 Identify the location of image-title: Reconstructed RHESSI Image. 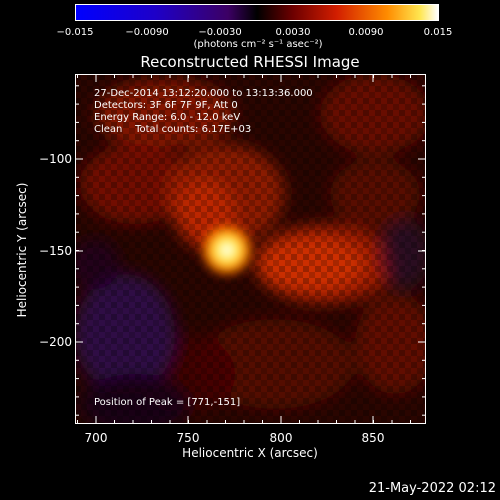
(250, 62).